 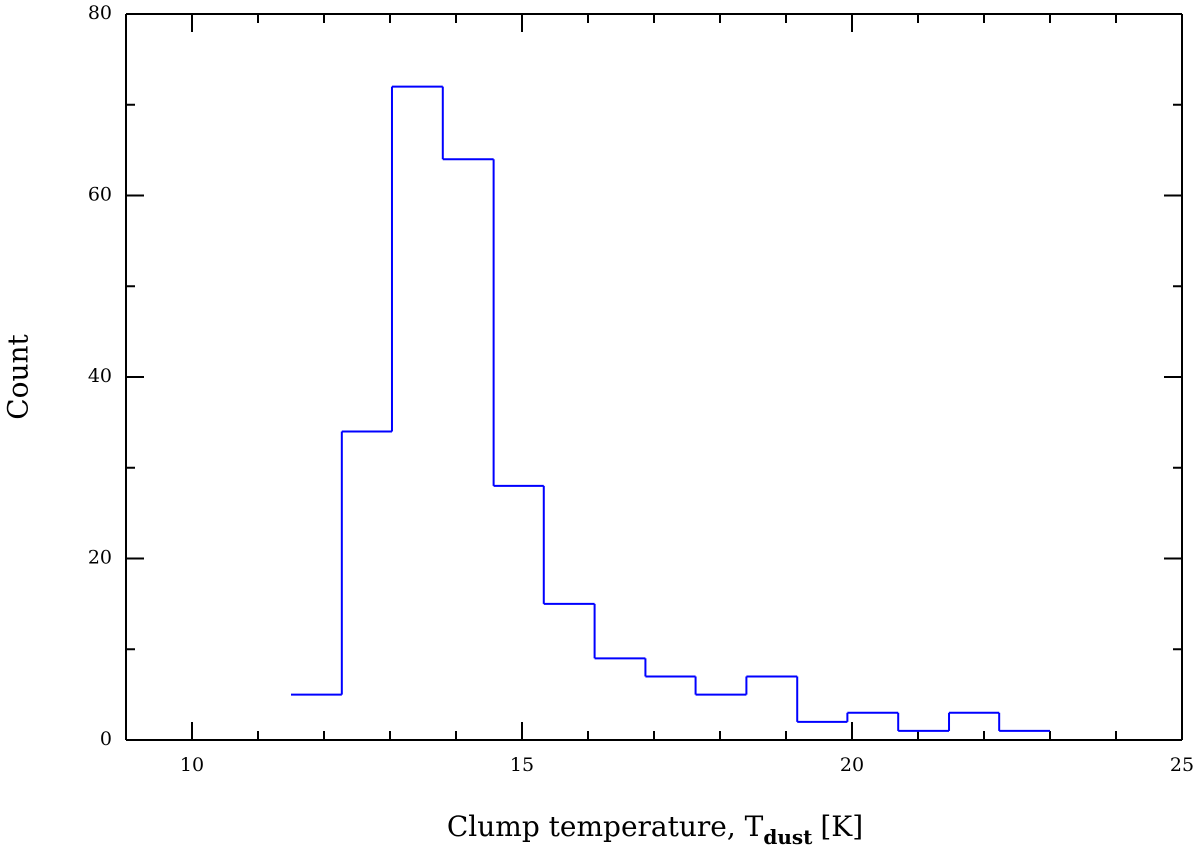 I want to click on y-tick-label: 0, so click(x=106, y=739).